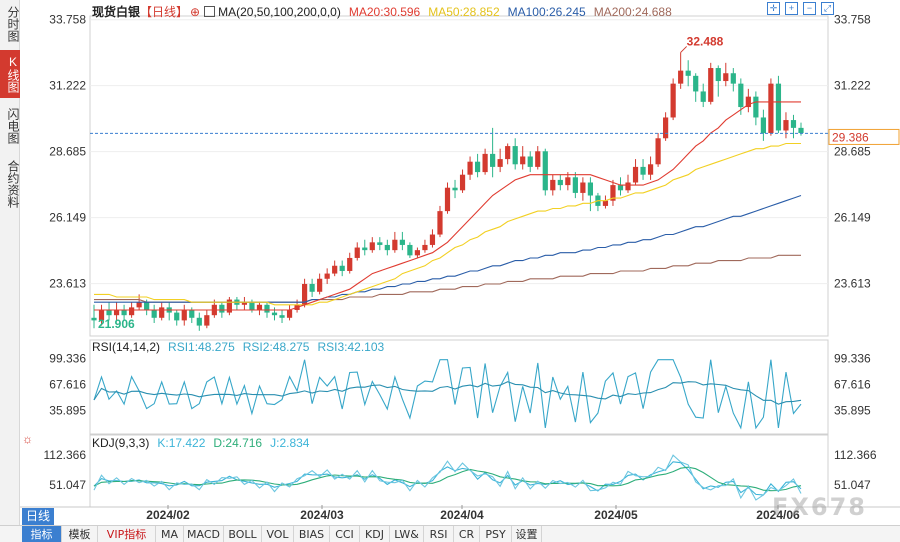  What do you see at coordinates (527, 534) in the screenshot?
I see `indicator-tab: 设置` at bounding box center [527, 534].